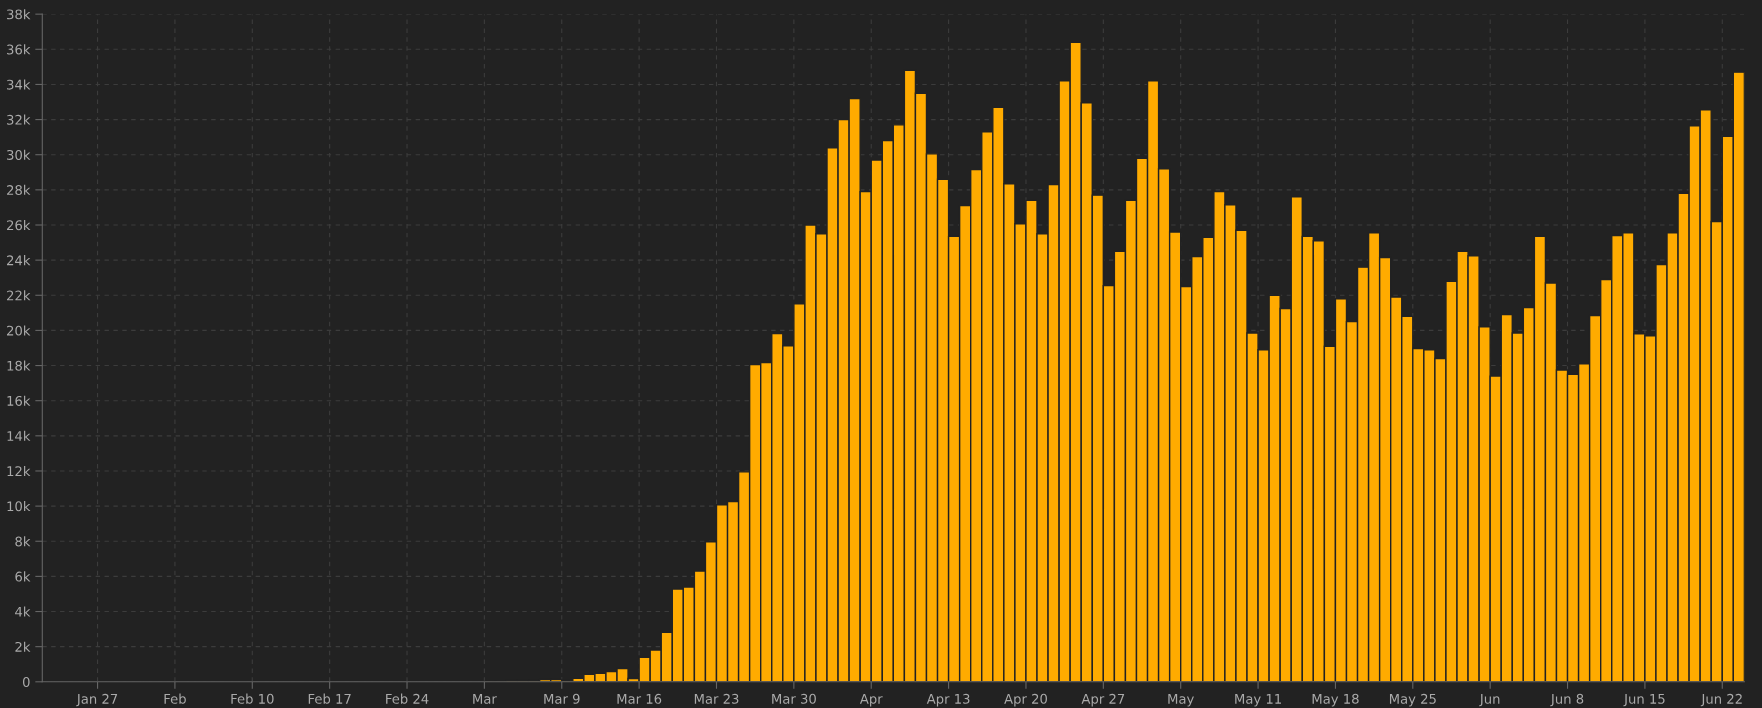 This screenshot has width=1762, height=708. Describe the element at coordinates (562, 698) in the screenshot. I see `x-tick-label: Mar 9` at that location.